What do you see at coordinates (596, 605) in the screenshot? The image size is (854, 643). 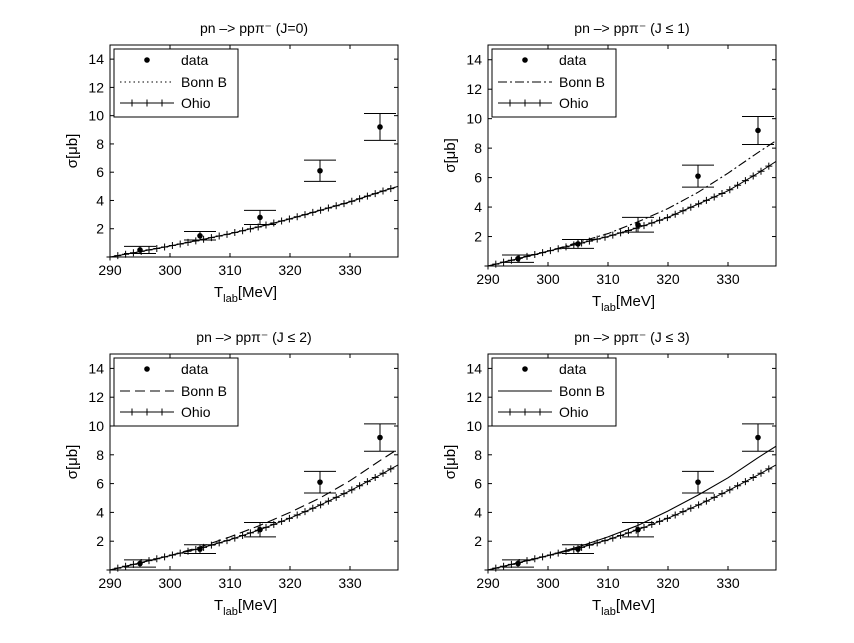 I see `x-axis-label-main: T` at bounding box center [596, 605].